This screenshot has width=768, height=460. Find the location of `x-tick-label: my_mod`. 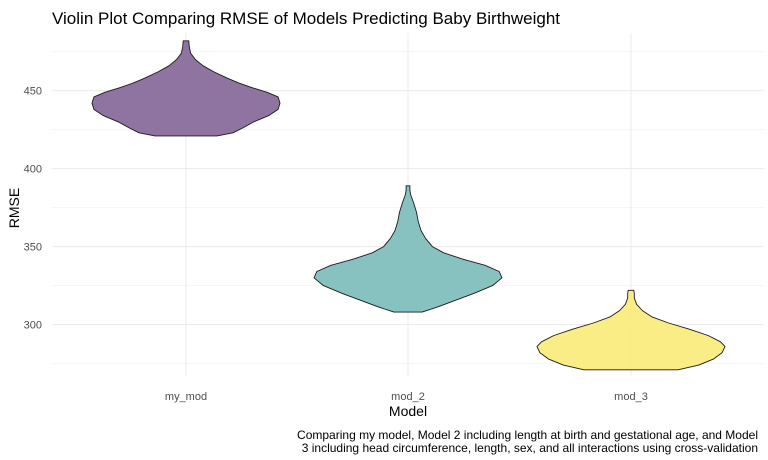

x-tick-label: my_mod is located at coordinates (186, 397).